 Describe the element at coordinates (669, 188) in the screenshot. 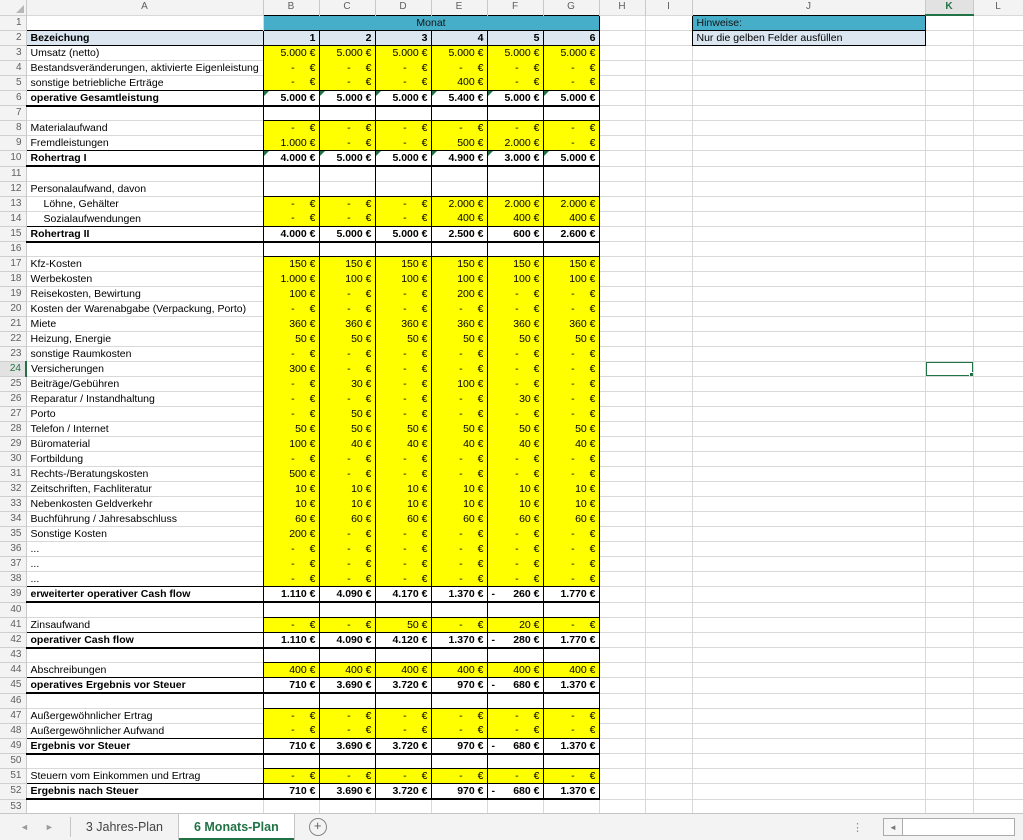

I see `cell-I12` at that location.